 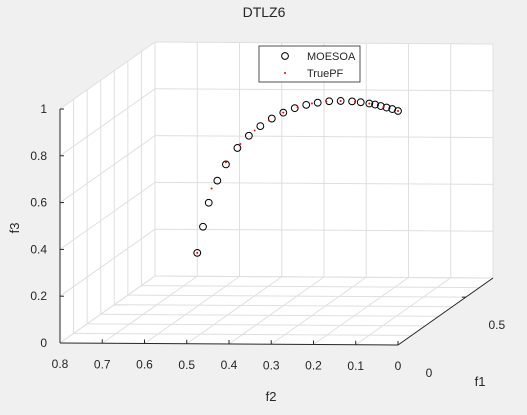 I want to click on z-tick-label: 0.4, so click(x=38, y=249).